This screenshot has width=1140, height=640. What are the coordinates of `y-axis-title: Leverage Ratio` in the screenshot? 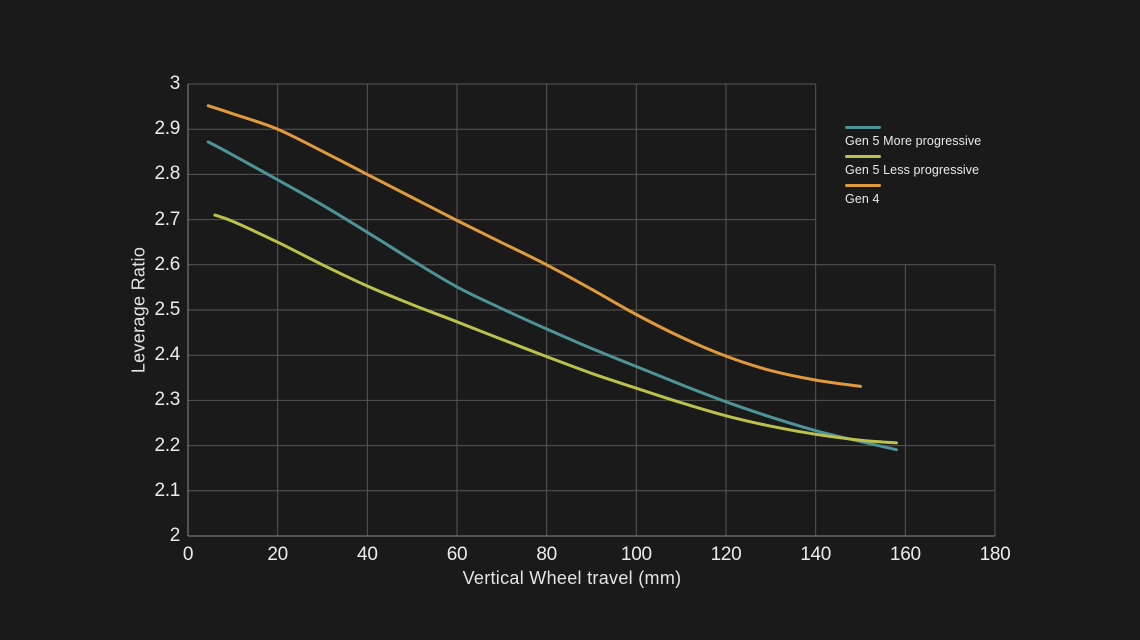 It's located at (138, 310).